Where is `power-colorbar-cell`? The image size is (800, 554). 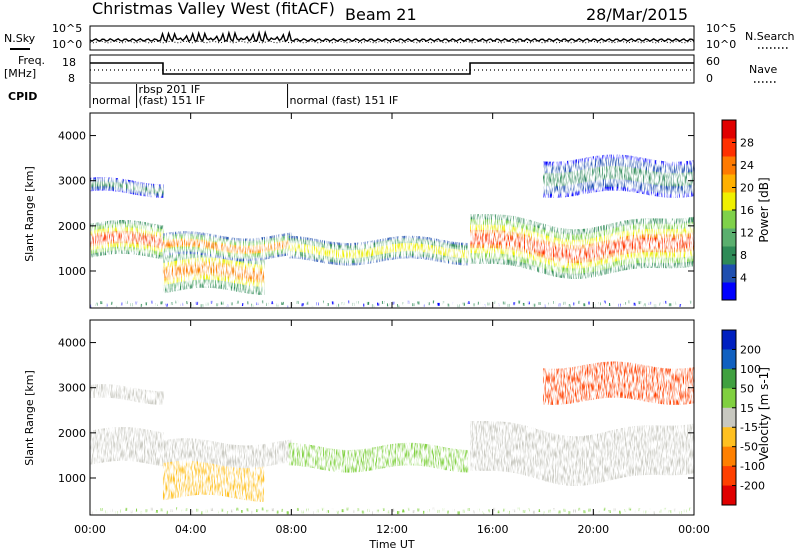 power-colorbar-cell is located at coordinates (729, 219).